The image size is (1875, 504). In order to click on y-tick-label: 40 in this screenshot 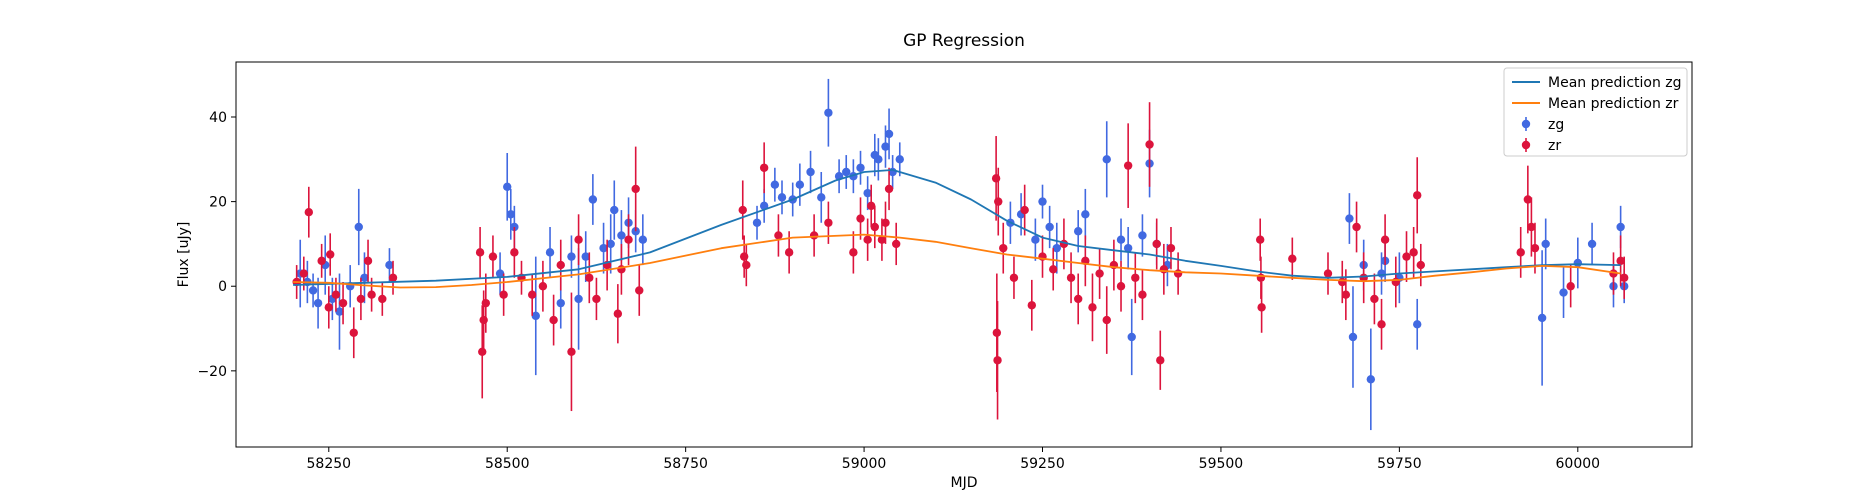, I will do `click(218, 118)`.